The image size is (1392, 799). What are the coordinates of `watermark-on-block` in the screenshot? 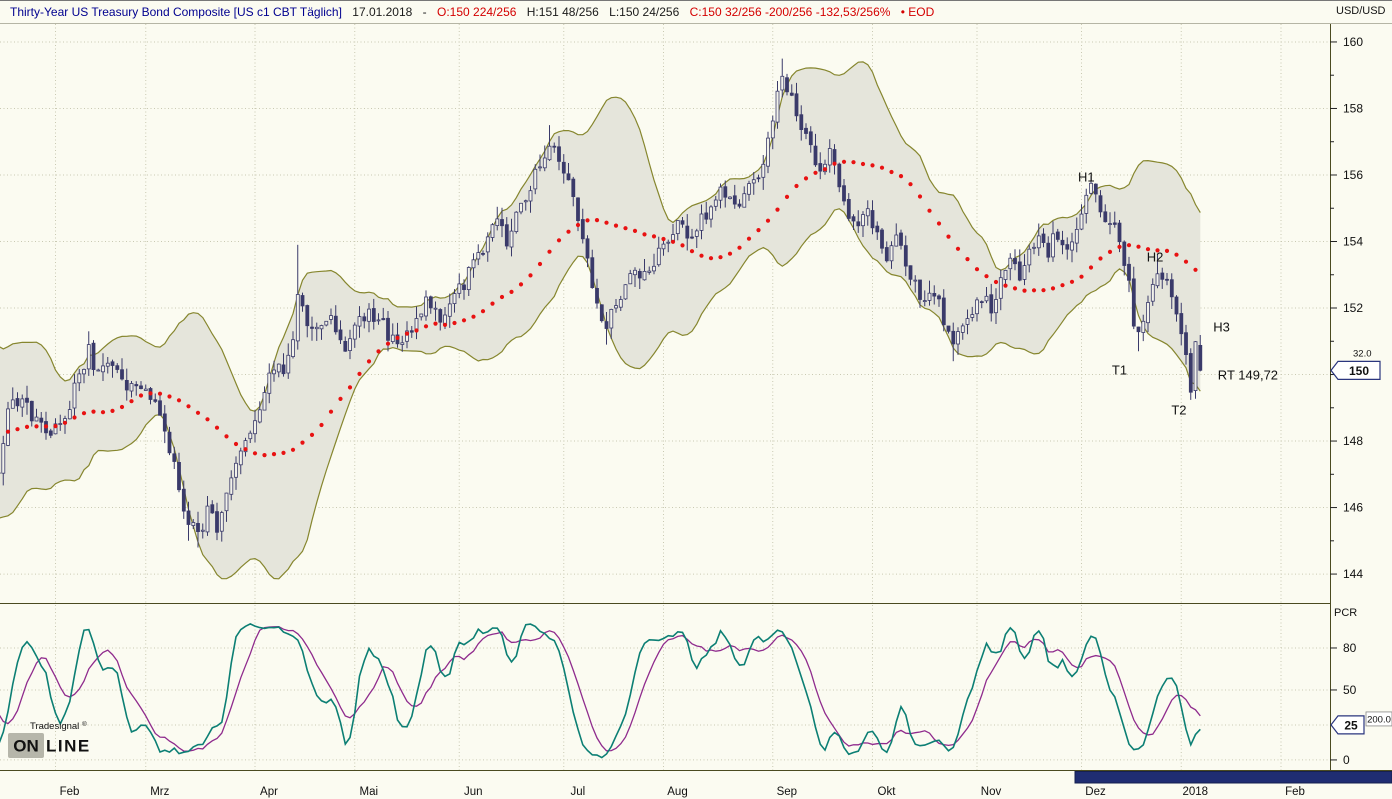 It's located at (26, 745).